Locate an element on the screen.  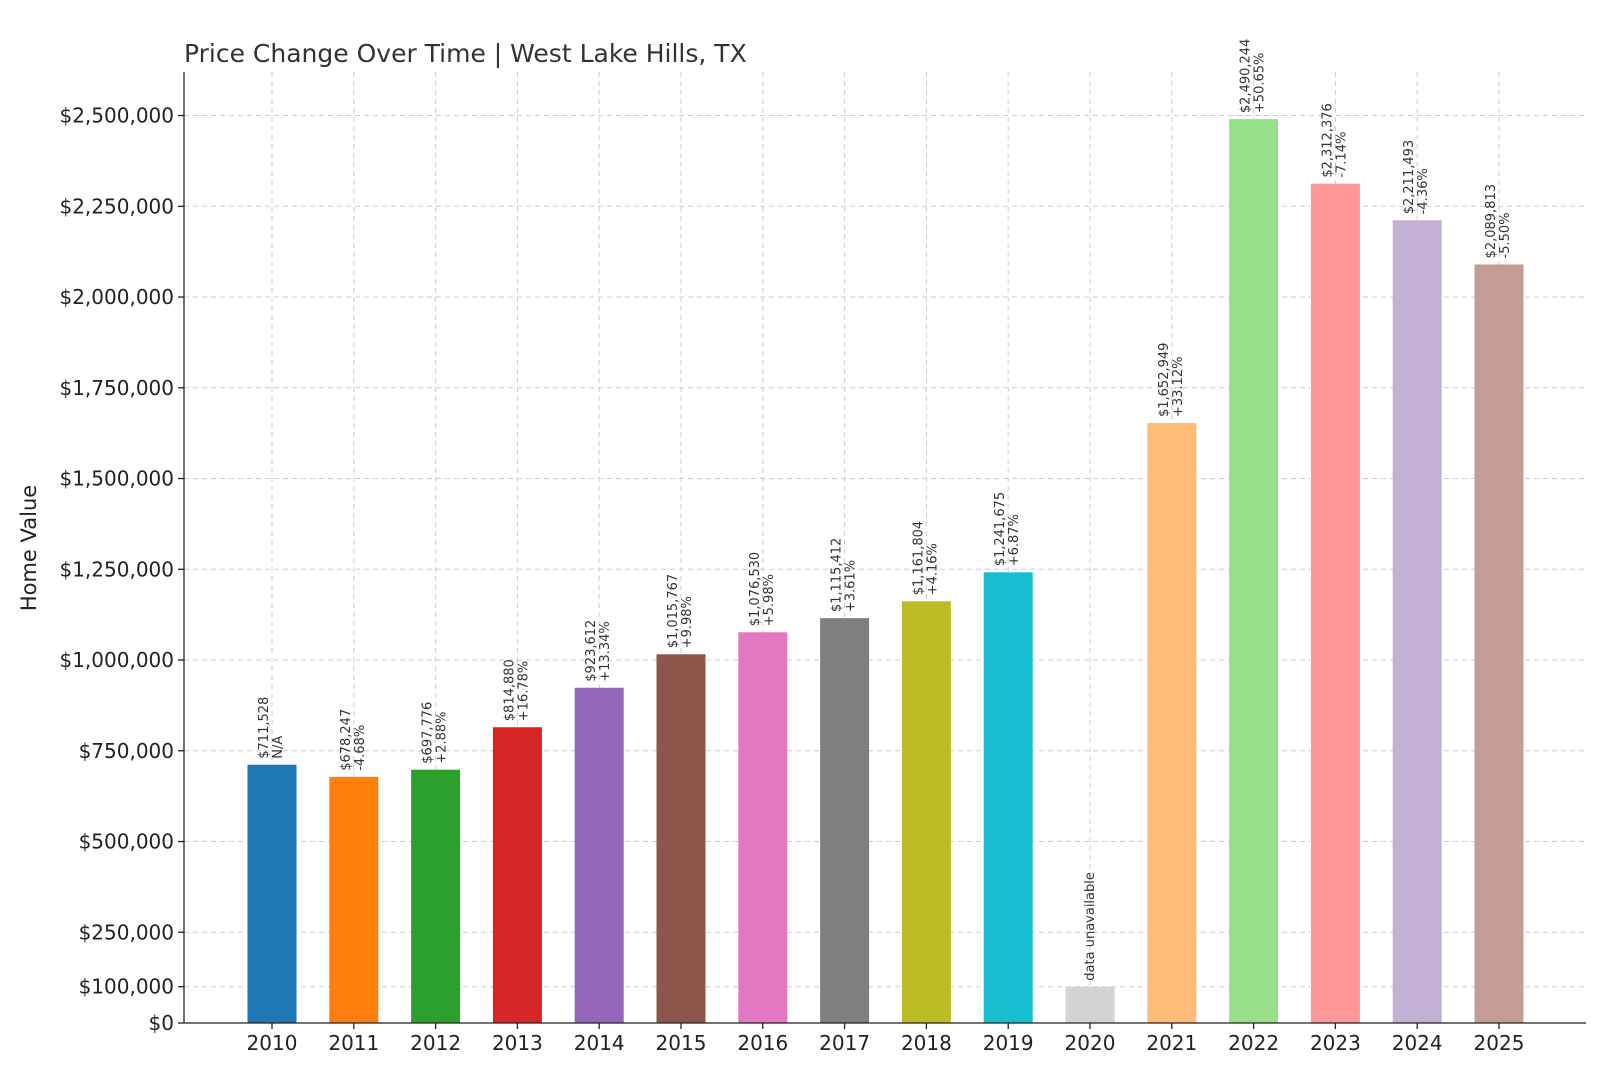
change-label-2010: N/A is located at coordinates (278, 747).